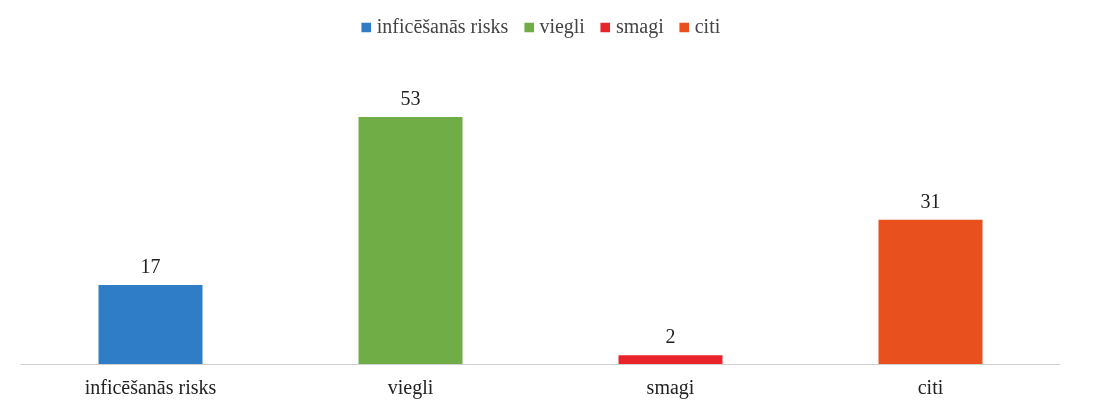  What do you see at coordinates (442, 26) in the screenshot?
I see `legend-label: inficēšanās risks` at bounding box center [442, 26].